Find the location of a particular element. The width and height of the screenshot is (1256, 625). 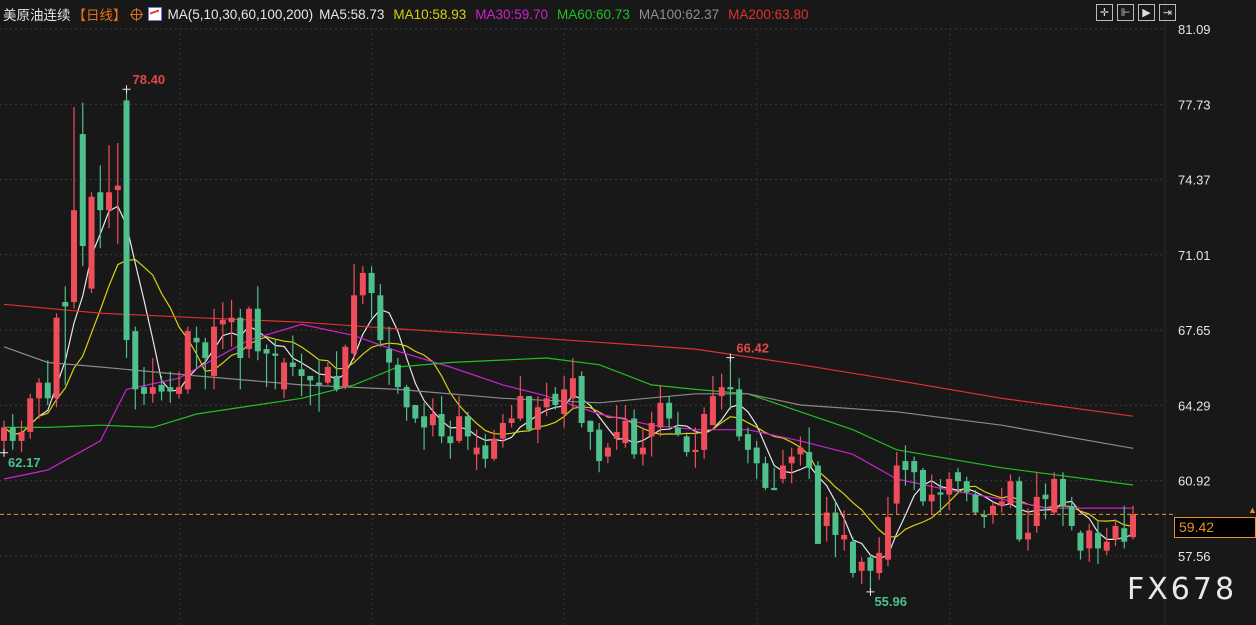

y-tick-label: 77.73 is located at coordinates (1194, 104).